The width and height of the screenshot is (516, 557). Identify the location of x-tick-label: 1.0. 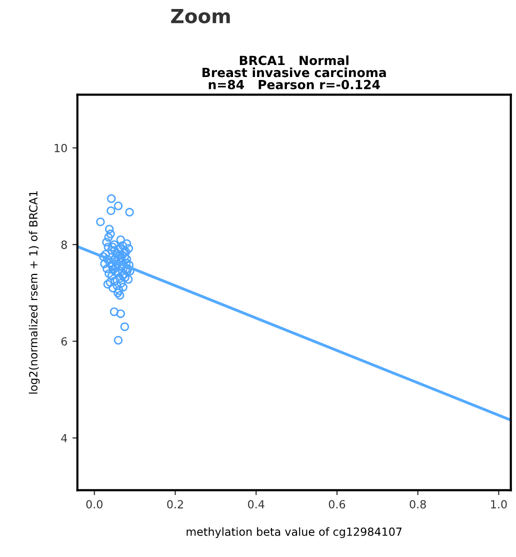
(499, 504).